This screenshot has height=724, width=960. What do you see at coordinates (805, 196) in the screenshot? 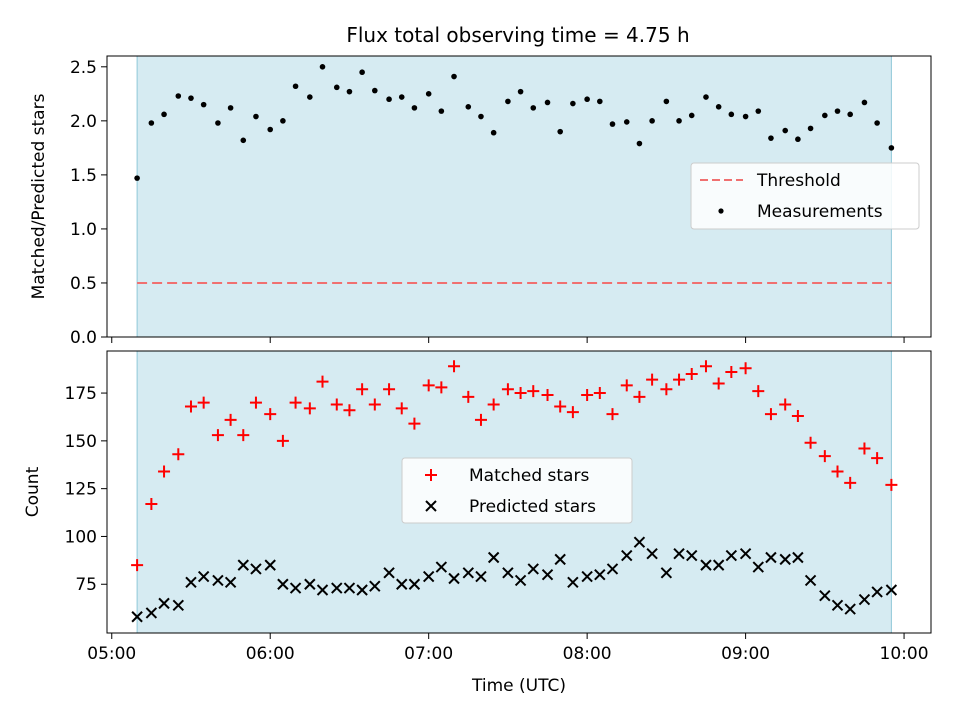
I see `top-legend: Threshold Measurements` at bounding box center [805, 196].